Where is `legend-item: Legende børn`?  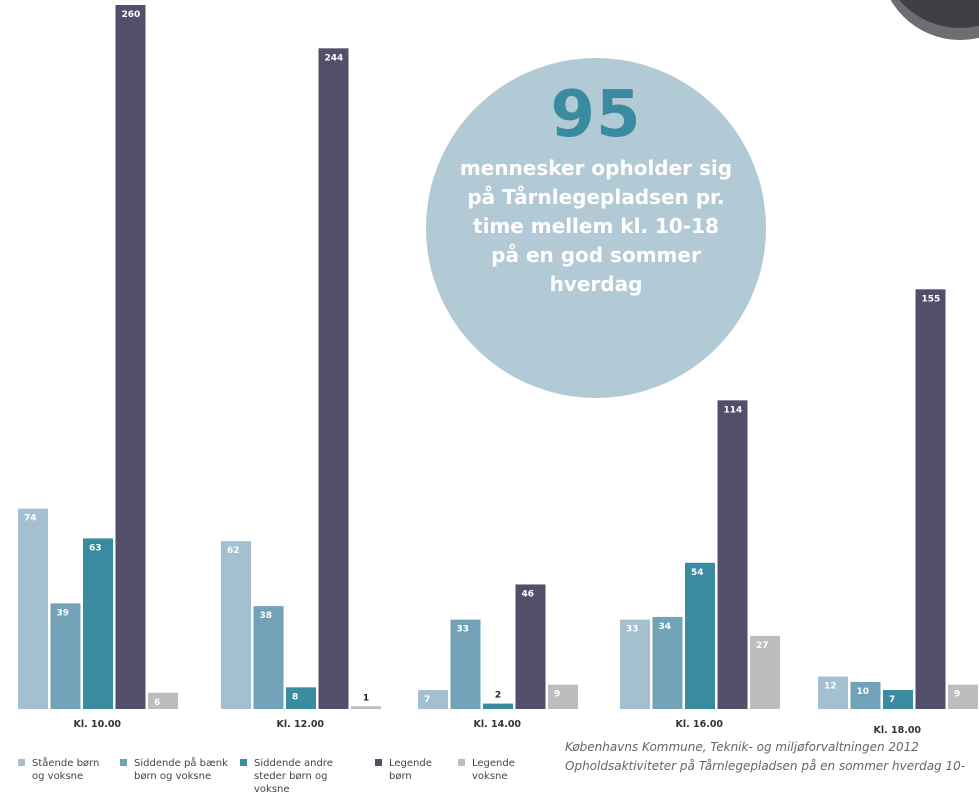
legend-item: Legende børn is located at coordinates (410, 770).